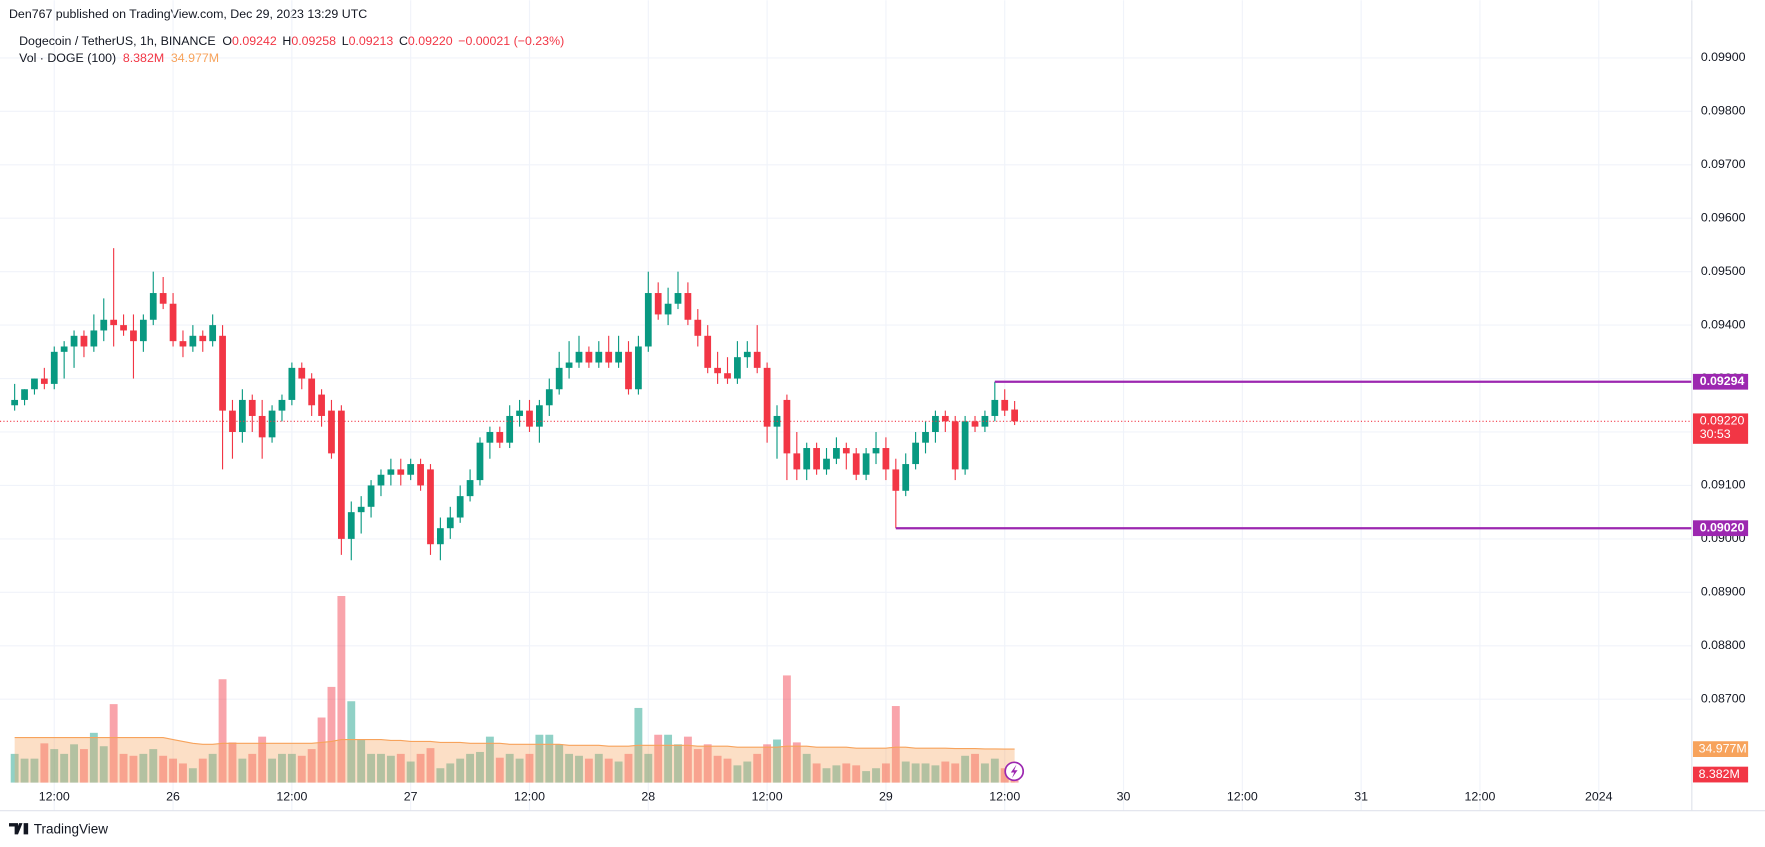 This screenshot has height=847, width=1765. I want to click on lightning-bolt, so click(1014, 771).